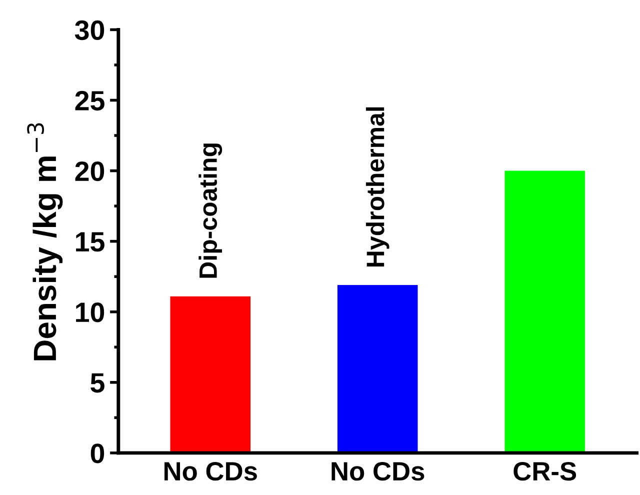 This screenshot has width=640, height=495. Describe the element at coordinates (90, 312) in the screenshot. I see `y-tick-label: 10` at that location.